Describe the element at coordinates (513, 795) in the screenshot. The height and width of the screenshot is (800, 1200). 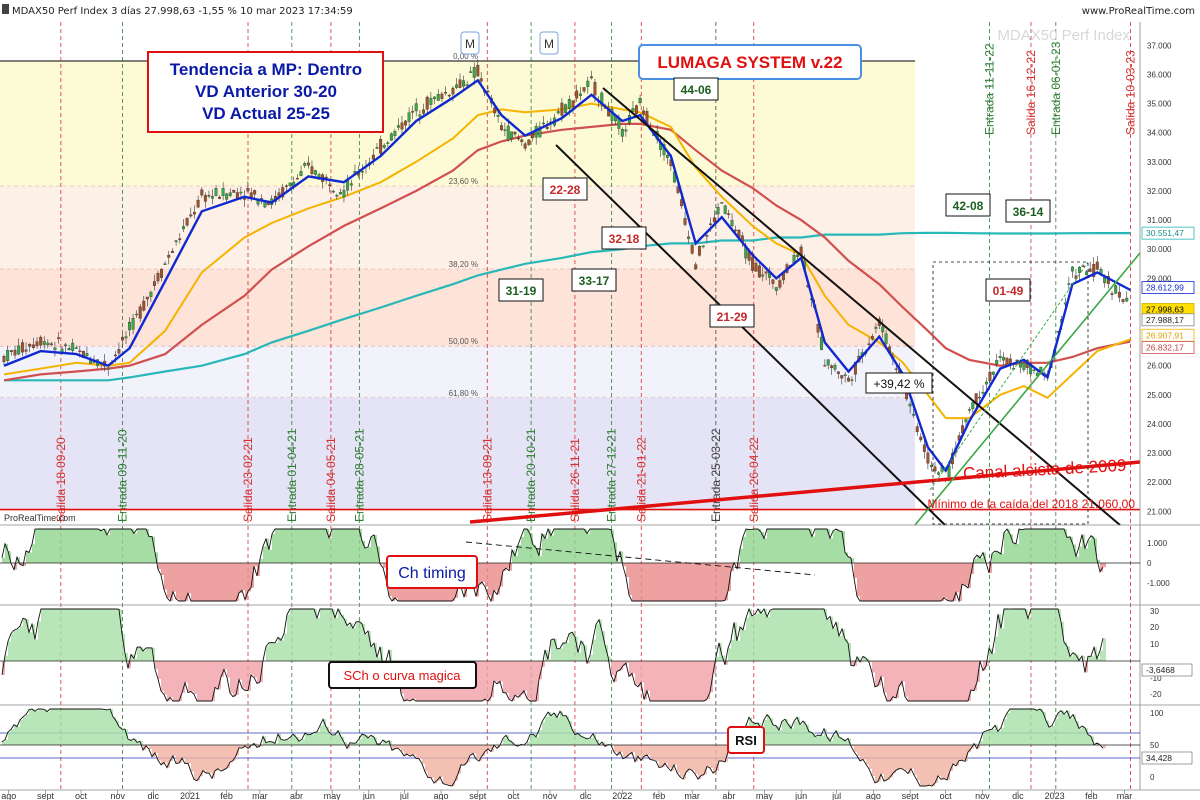
I see `x-tick: oct` at that location.